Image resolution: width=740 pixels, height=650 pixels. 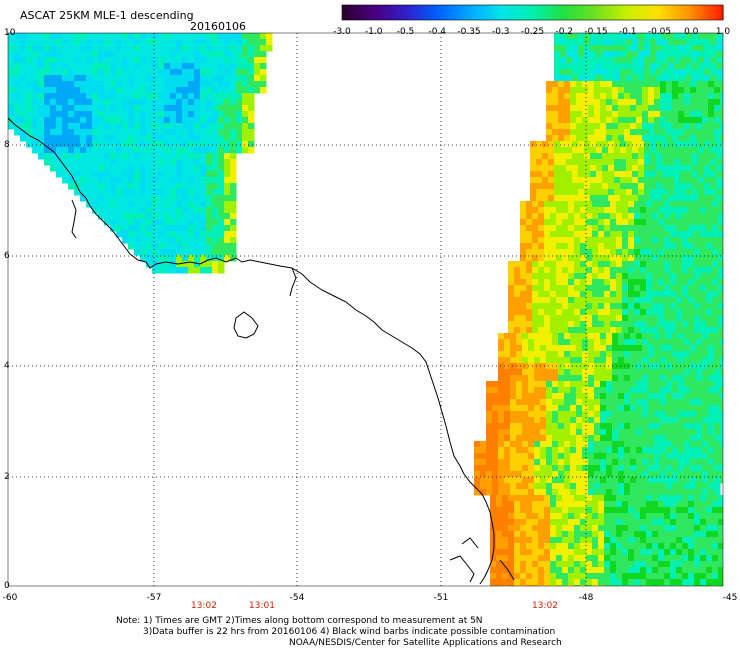 I want to click on lon-label-48: -48, so click(x=586, y=598).